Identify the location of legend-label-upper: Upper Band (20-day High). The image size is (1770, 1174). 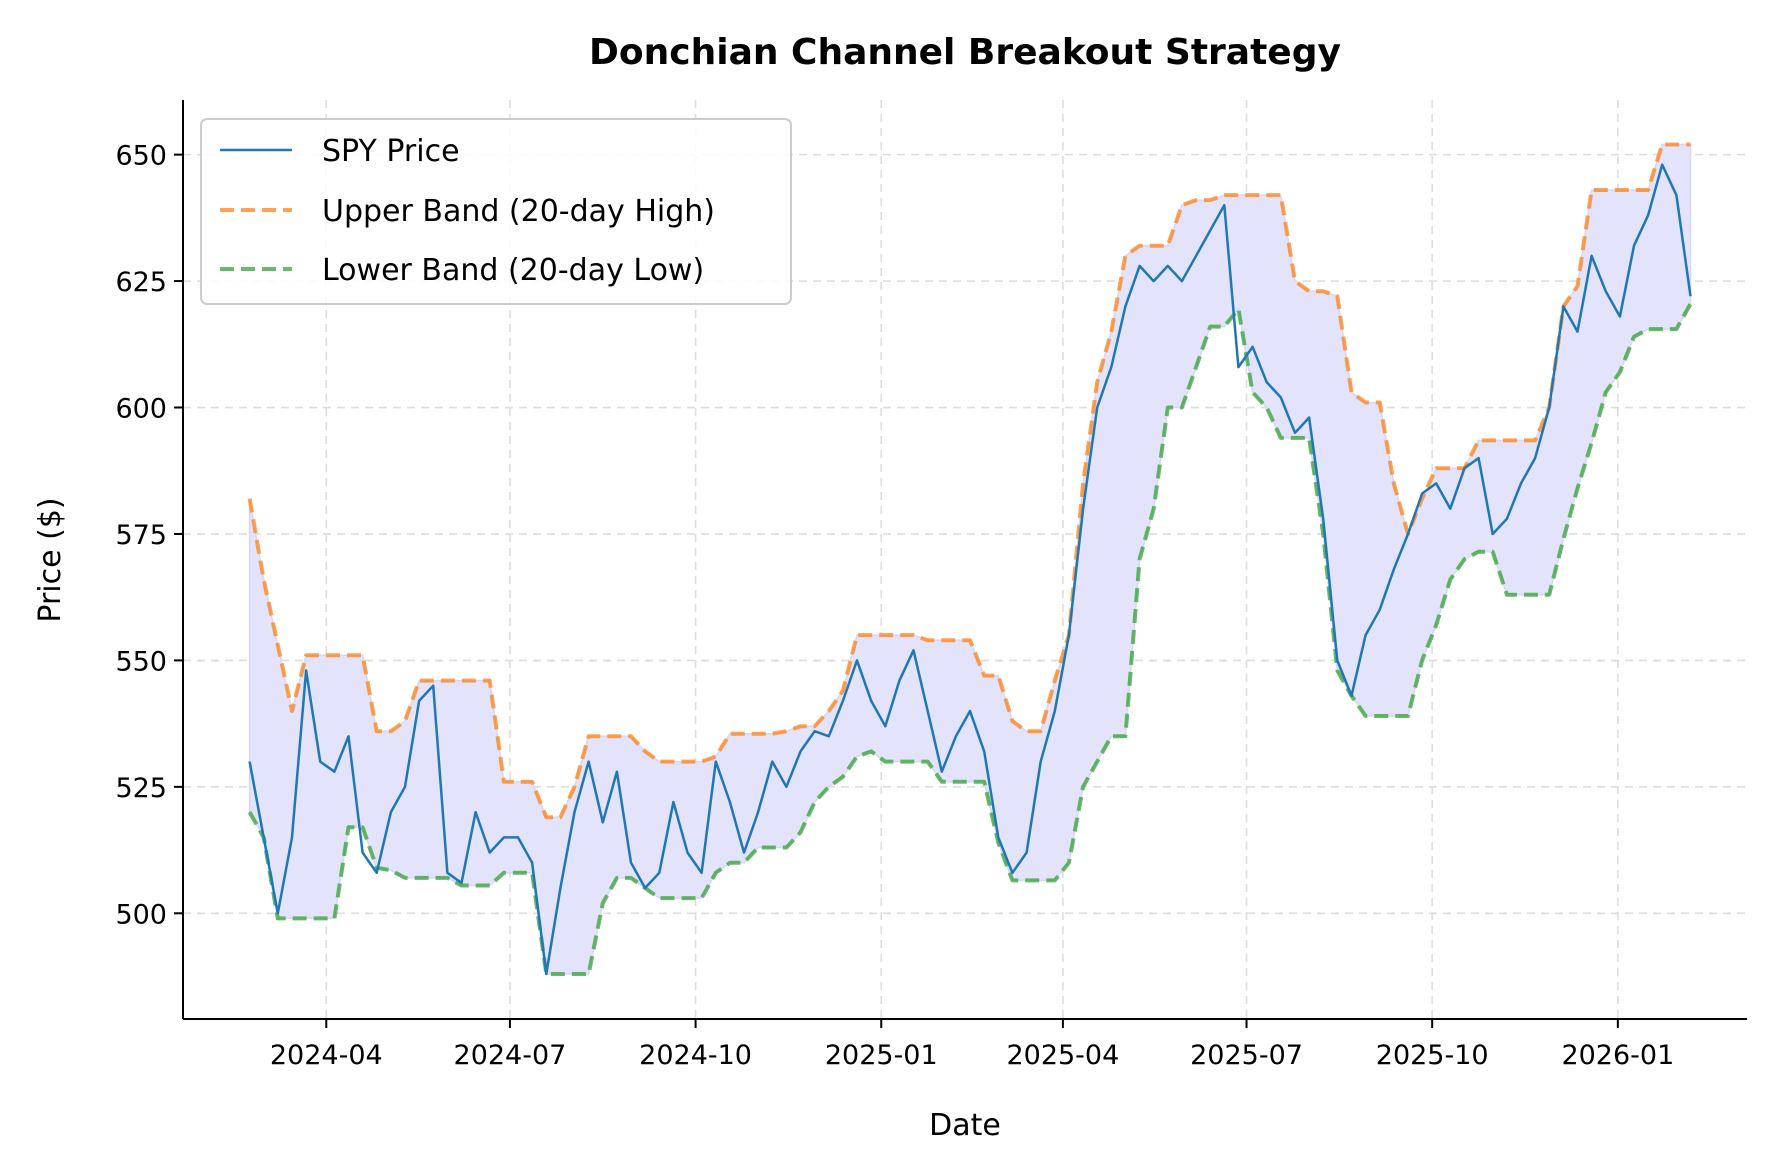
(518, 211).